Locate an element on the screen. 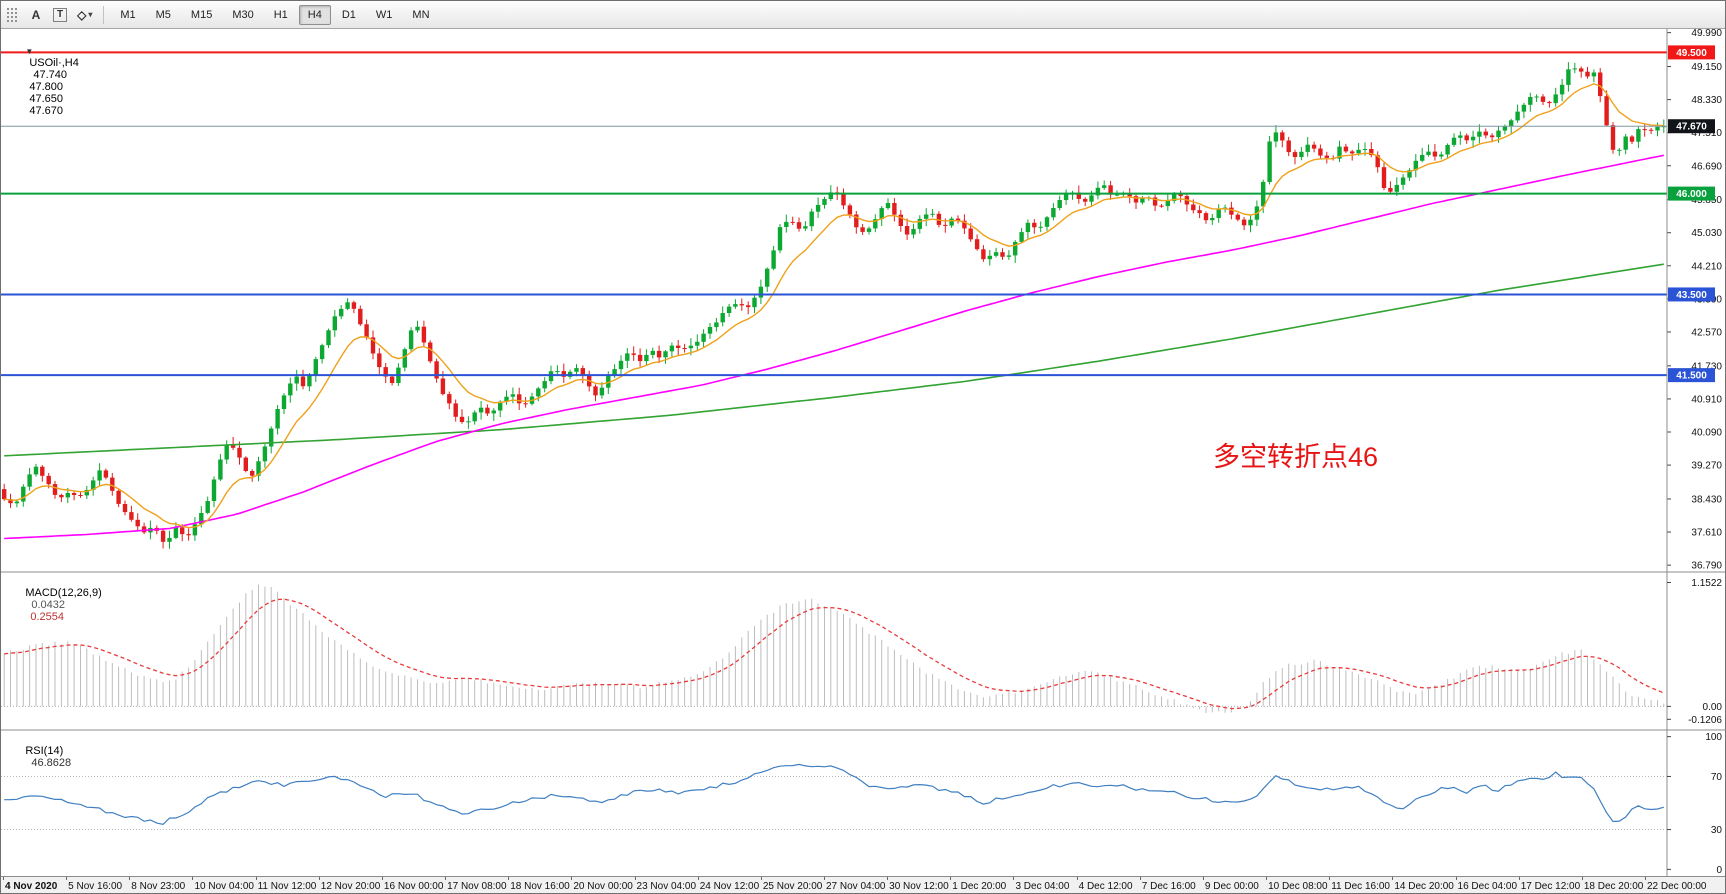  timeframe-m15-button: M15 is located at coordinates (201, 15).